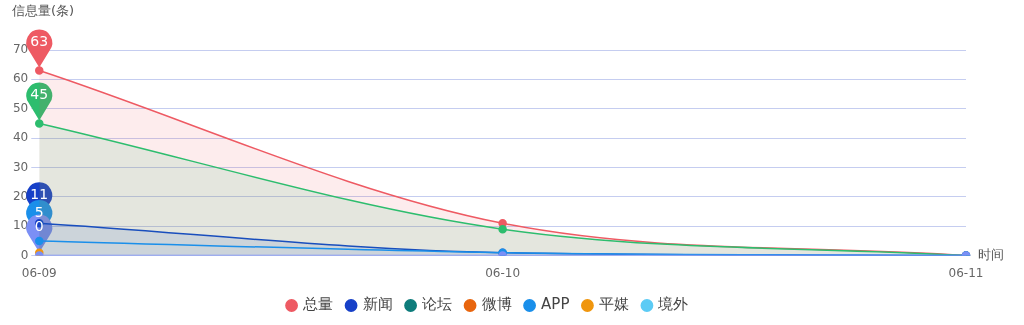 The width and height of the screenshot is (1024, 325). I want to click on x-tick-label: 06-11, so click(966, 272).